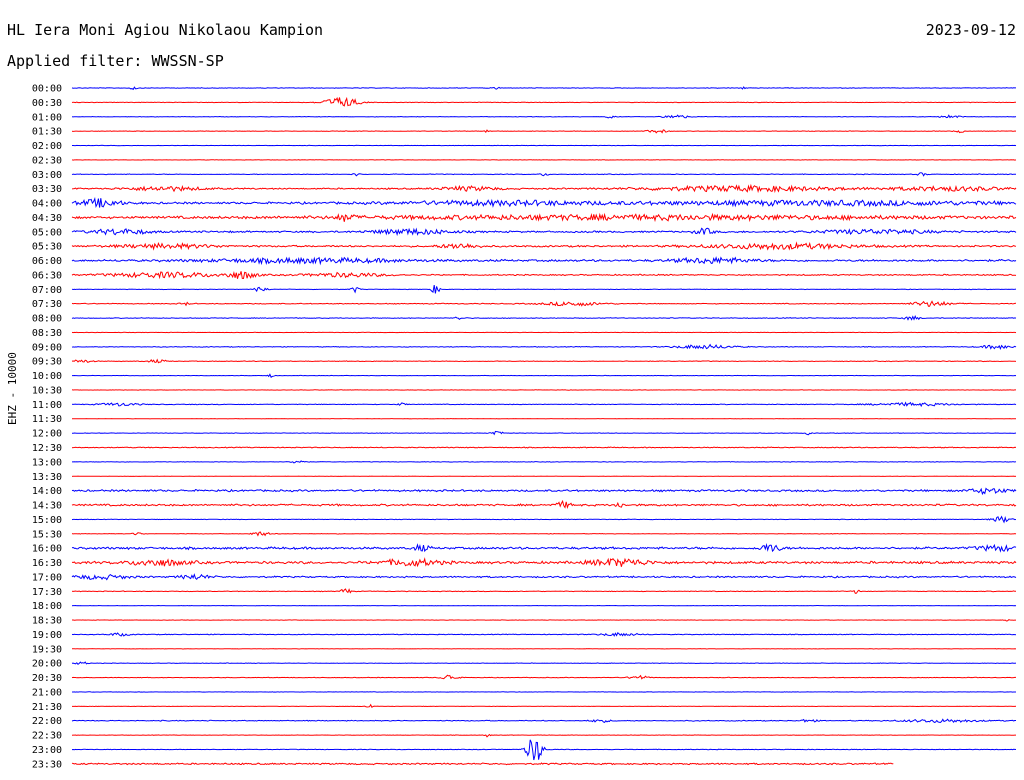 The width and height of the screenshot is (1024, 780). I want to click on time-tick-label: 17:30, so click(47, 592).